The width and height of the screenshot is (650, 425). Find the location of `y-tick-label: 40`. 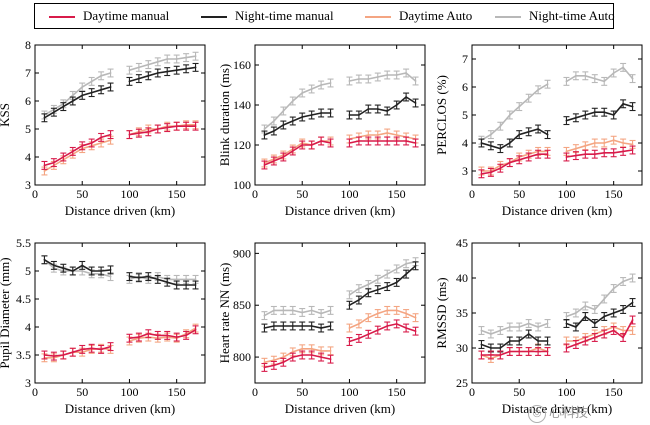

y-tick-label: 40 is located at coordinates (462, 278).